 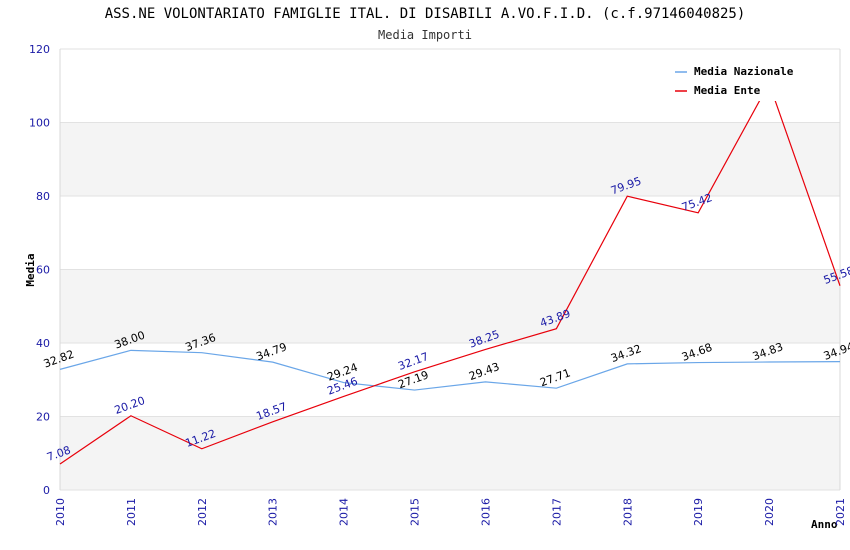 I want to click on legend-box, so click(x=738, y=80).